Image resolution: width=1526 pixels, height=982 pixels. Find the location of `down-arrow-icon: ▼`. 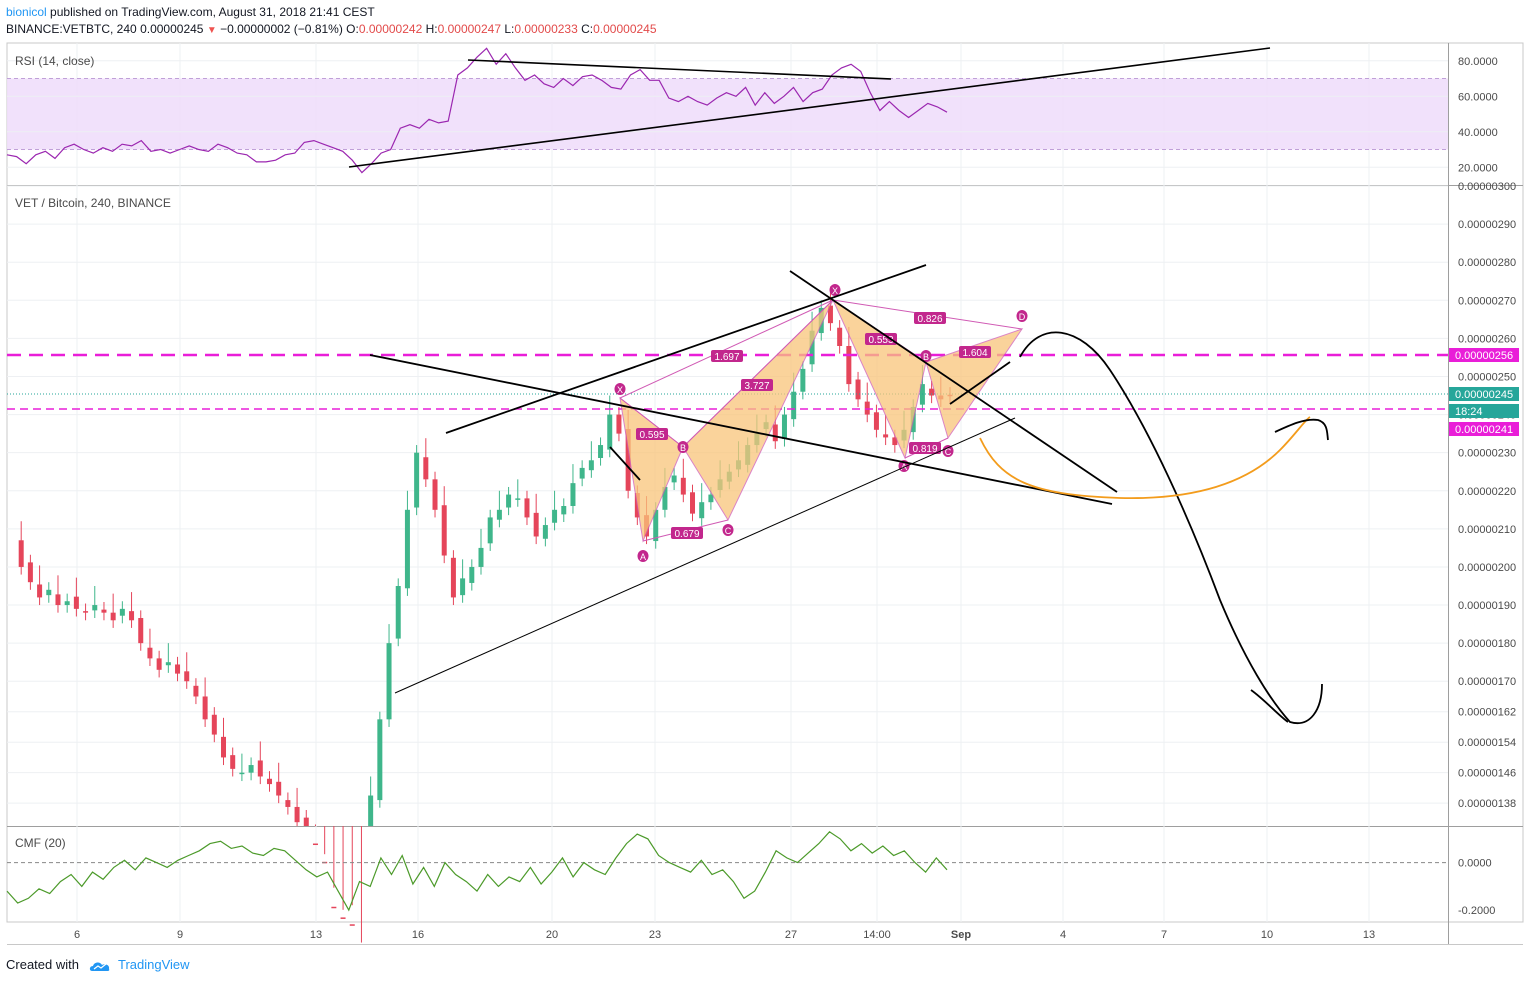

down-arrow-icon: ▼ is located at coordinates (211, 30).